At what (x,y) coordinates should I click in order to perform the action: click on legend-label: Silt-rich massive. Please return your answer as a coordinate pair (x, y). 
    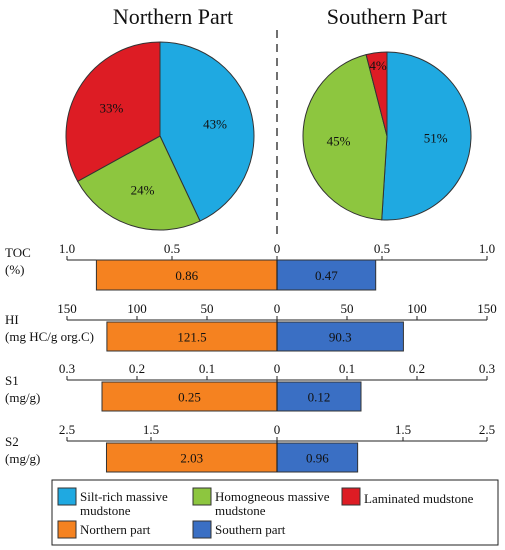
    Looking at the image, I should click on (124, 496).